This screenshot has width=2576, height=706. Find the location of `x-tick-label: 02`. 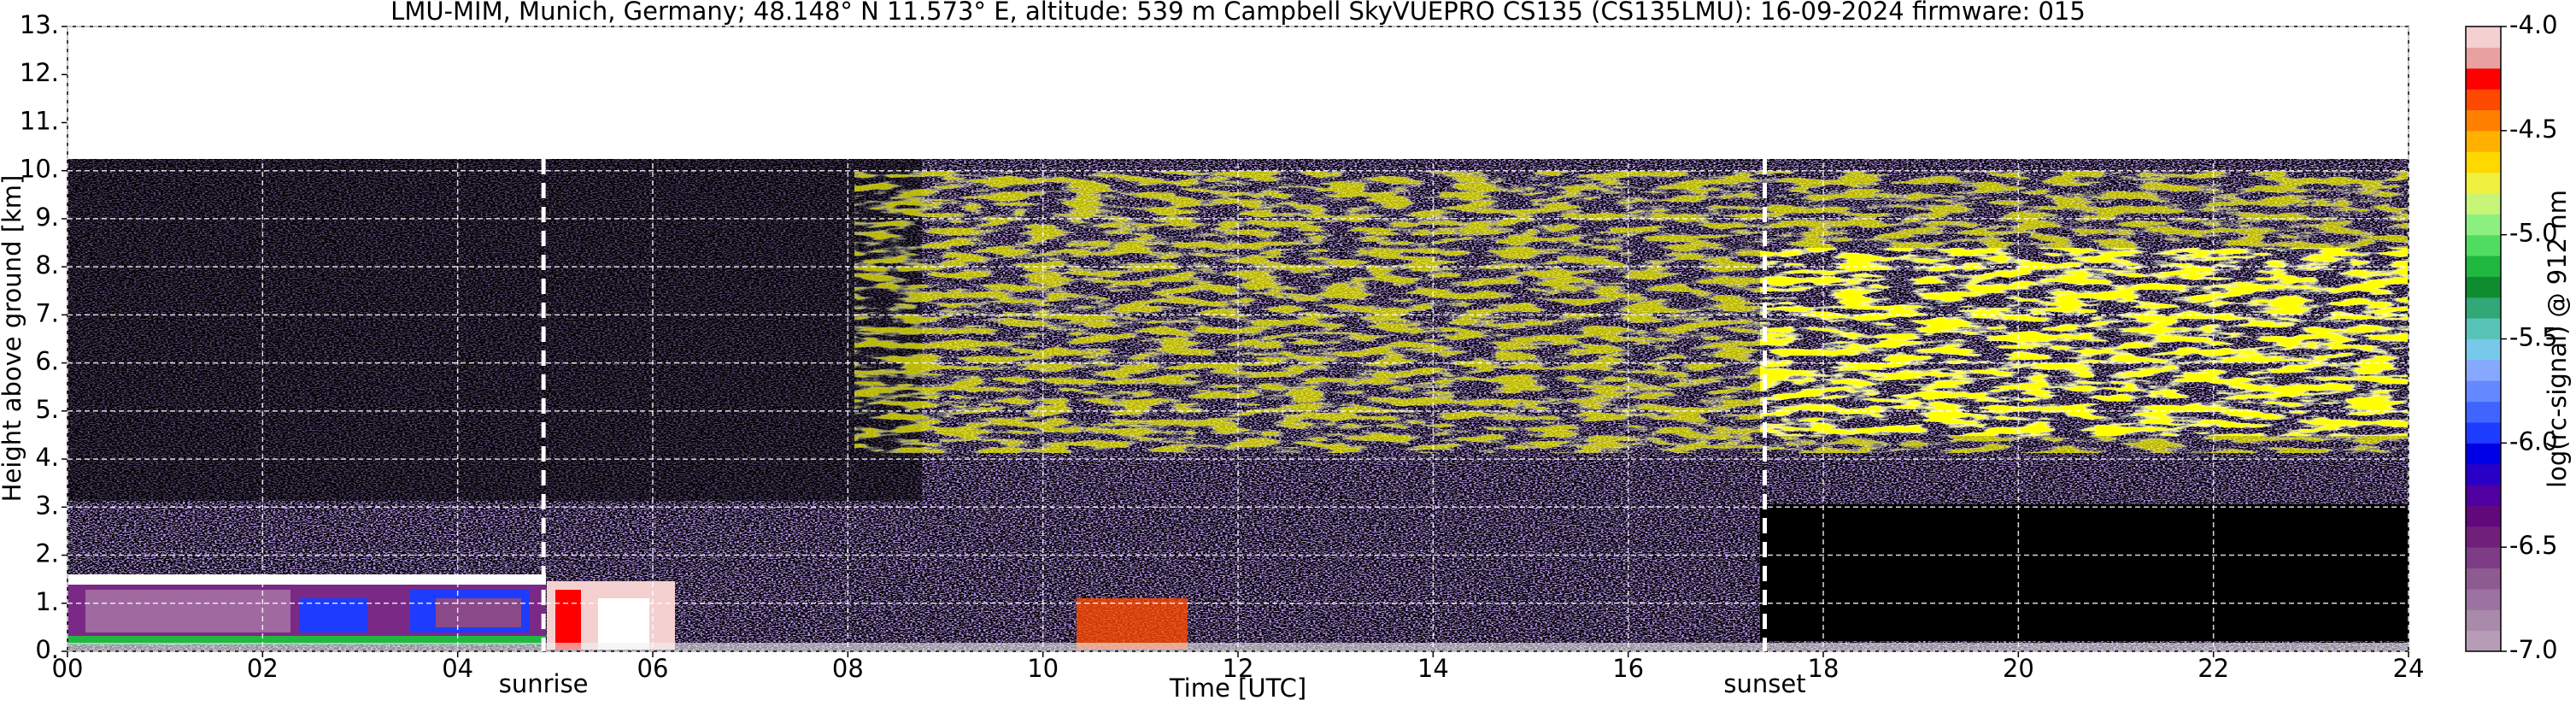

x-tick-label: 02 is located at coordinates (263, 668).